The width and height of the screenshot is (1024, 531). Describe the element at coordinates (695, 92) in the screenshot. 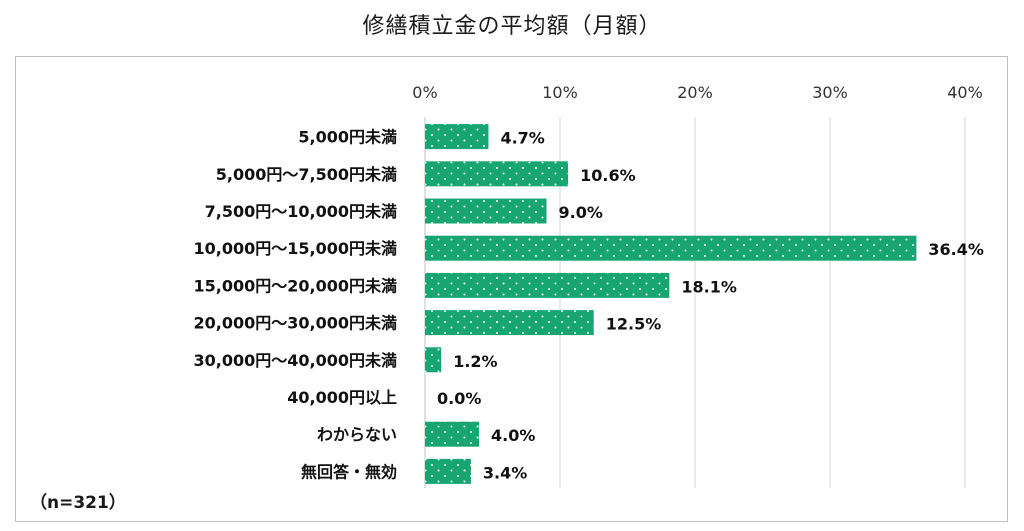

I see `x-tick-label: 20%` at that location.